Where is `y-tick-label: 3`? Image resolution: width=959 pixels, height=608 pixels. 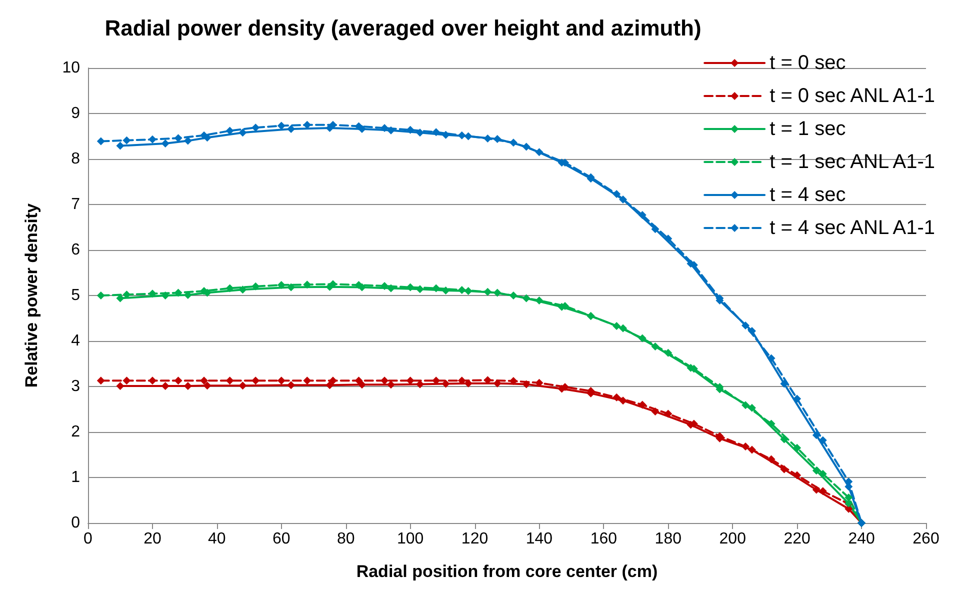 y-tick-label: 3 is located at coordinates (75, 386).